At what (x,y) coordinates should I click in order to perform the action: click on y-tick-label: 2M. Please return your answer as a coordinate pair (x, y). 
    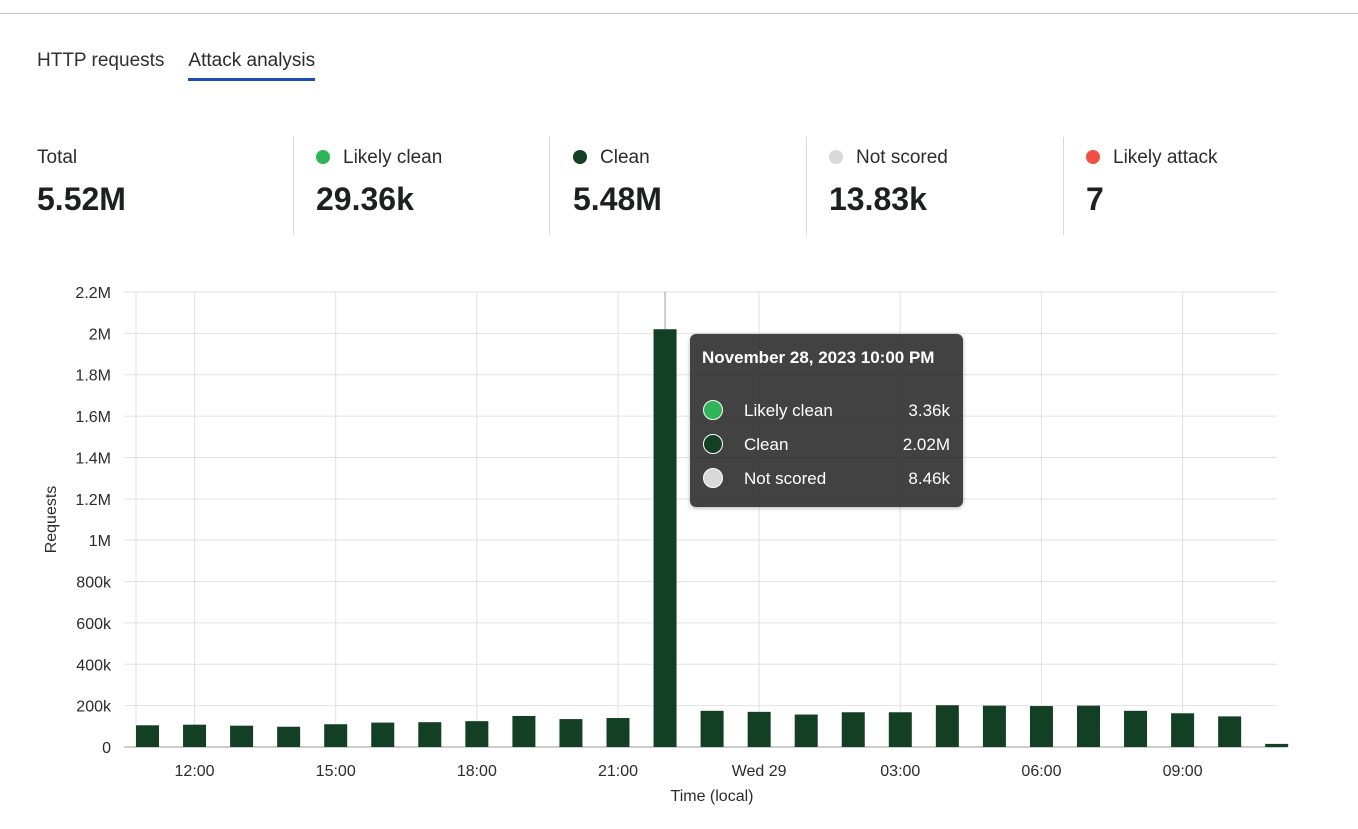
    Looking at the image, I should click on (100, 334).